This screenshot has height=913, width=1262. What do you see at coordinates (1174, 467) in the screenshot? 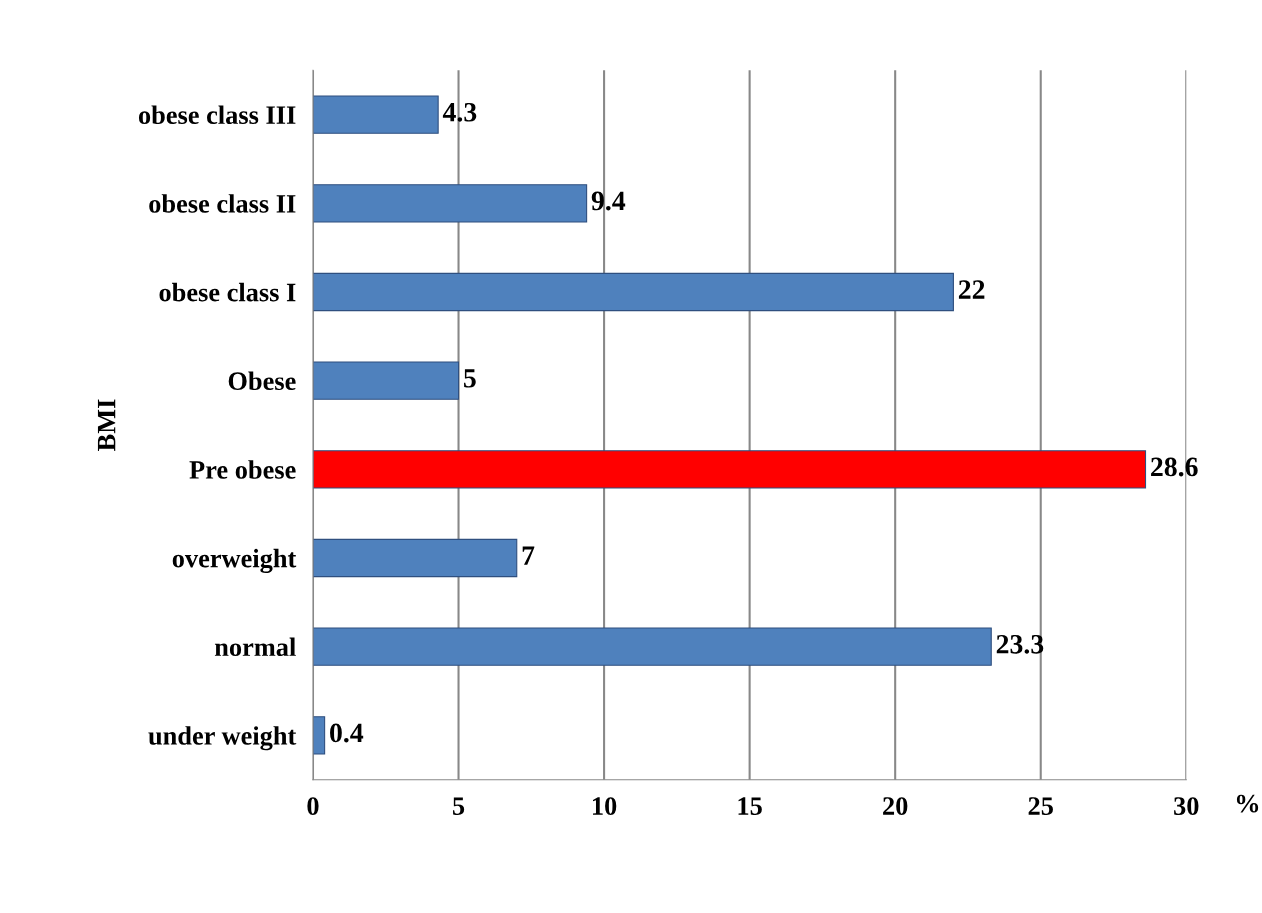
I see `data-label: 28.6` at bounding box center [1174, 467].